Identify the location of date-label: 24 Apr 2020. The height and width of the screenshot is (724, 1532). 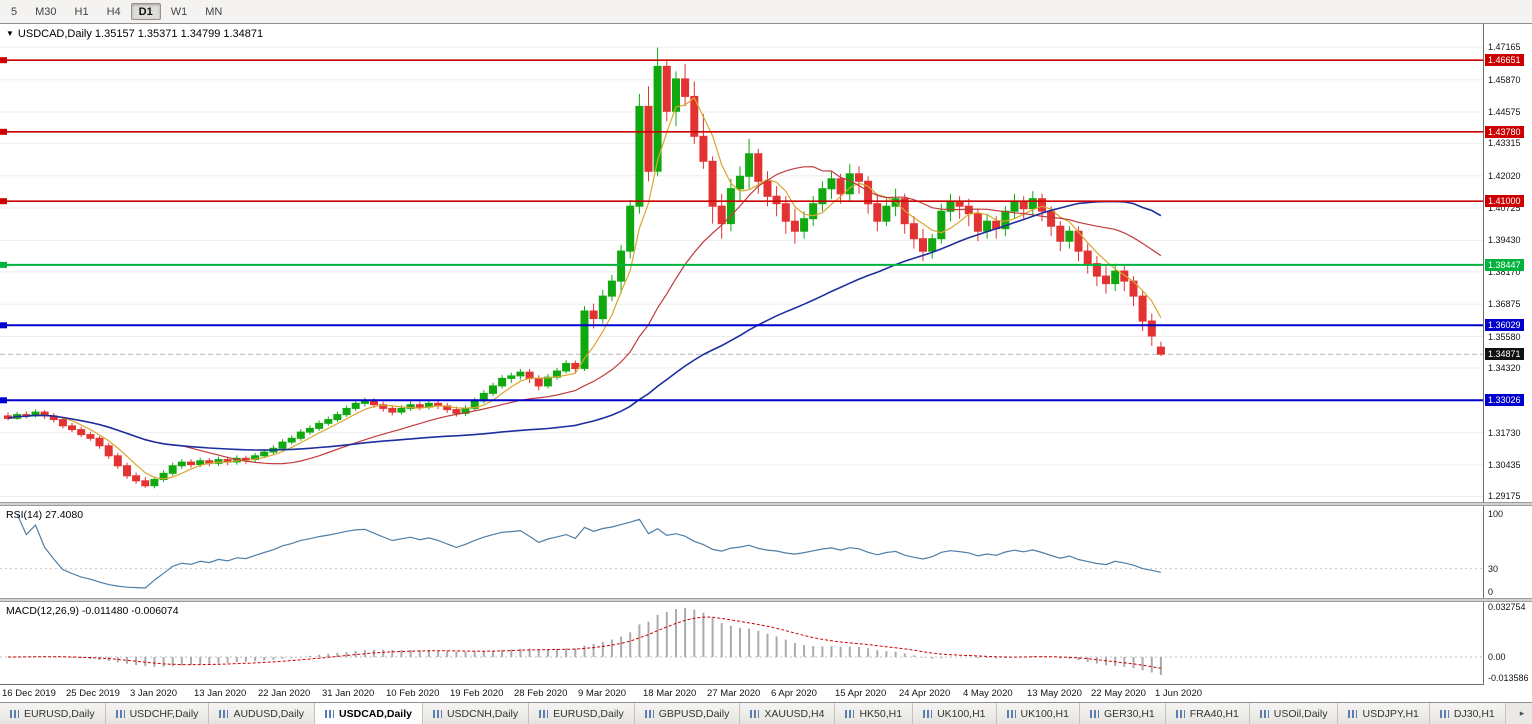
(925, 693).